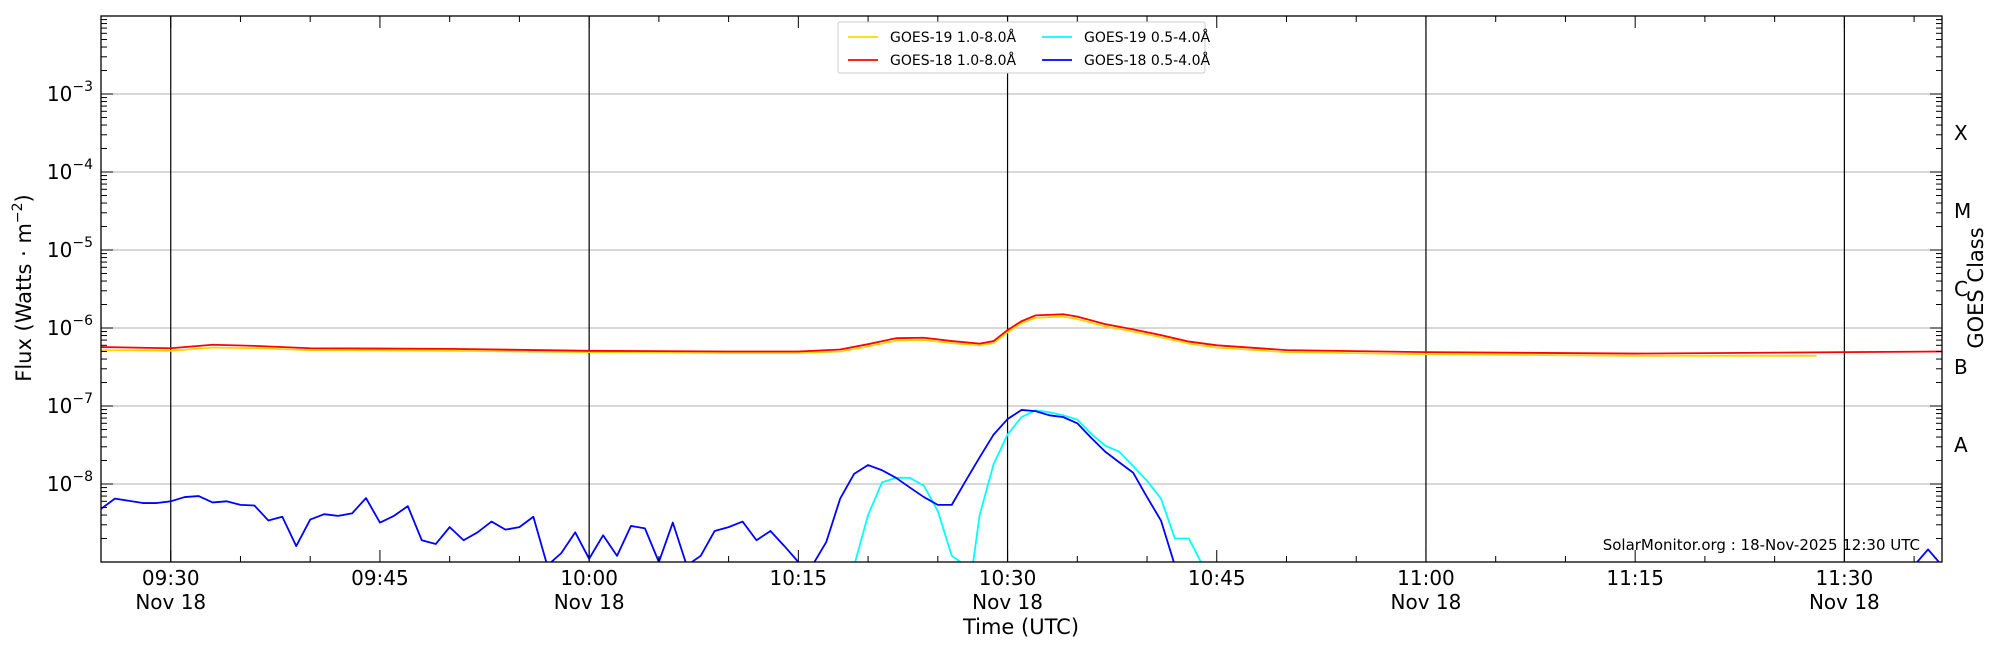  What do you see at coordinates (170, 602) in the screenshot?
I see `x-tick-date-0: Nov 18` at bounding box center [170, 602].